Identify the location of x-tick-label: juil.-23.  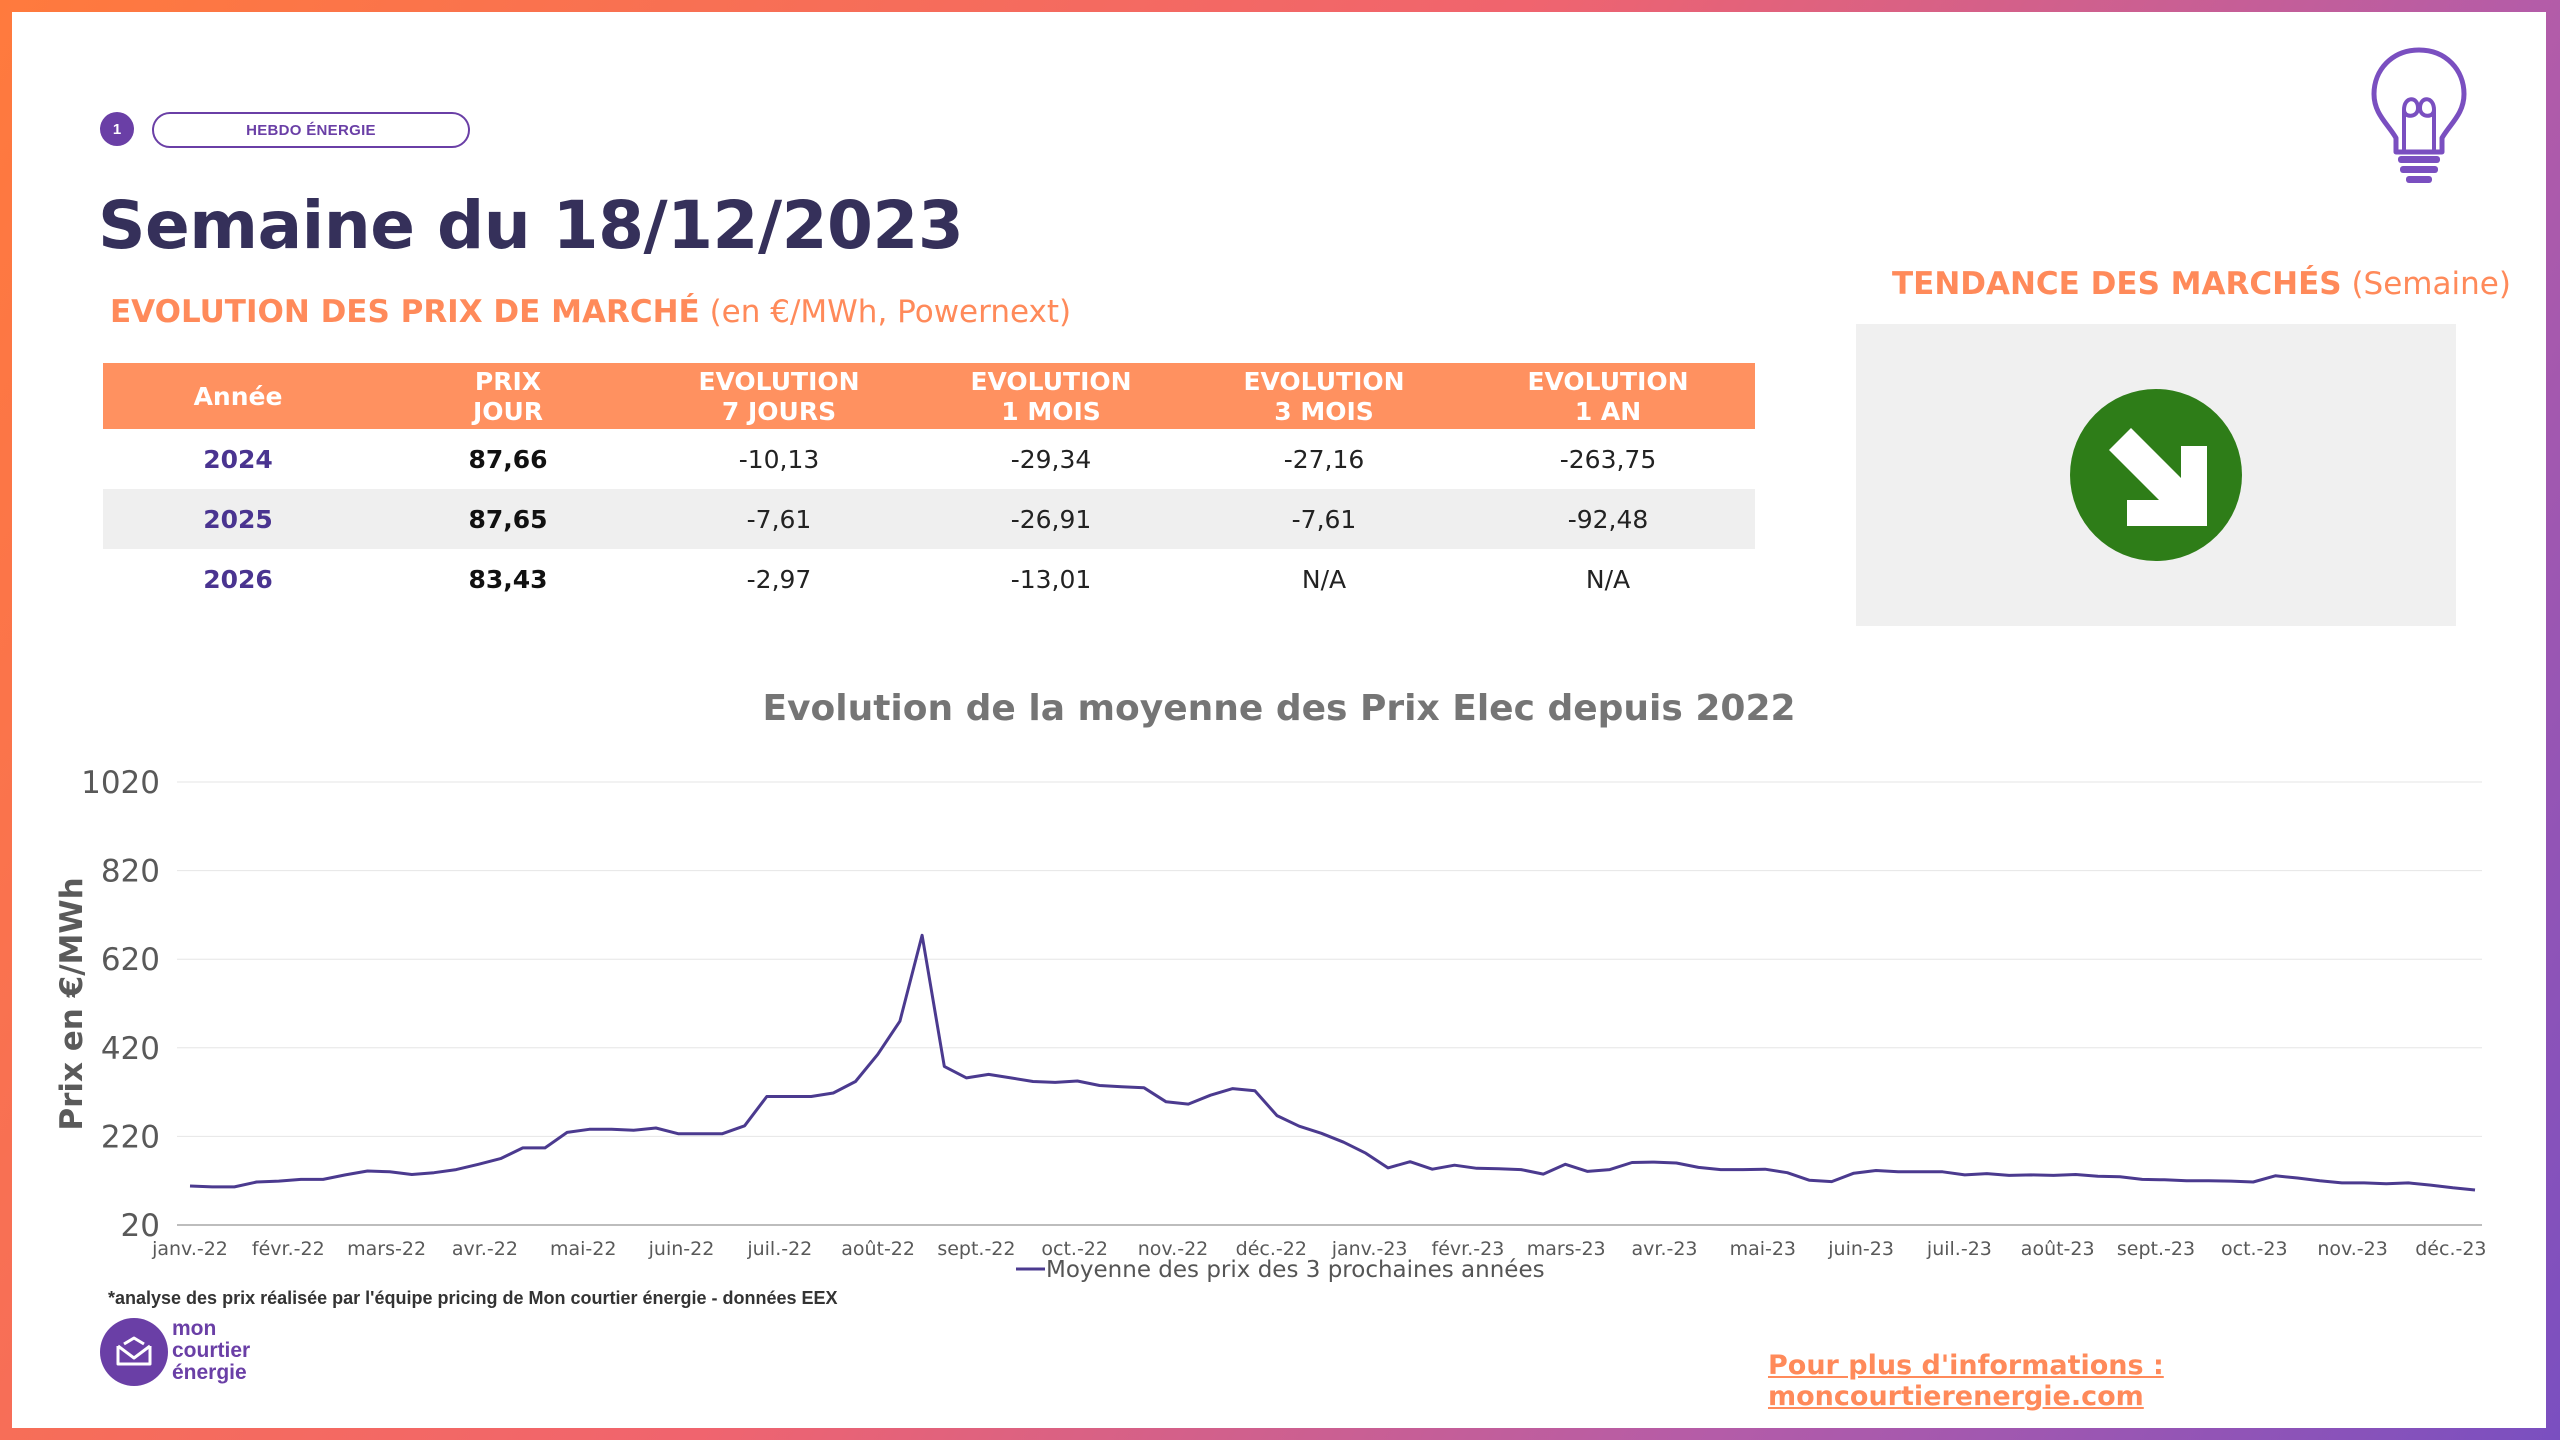
(1959, 1249).